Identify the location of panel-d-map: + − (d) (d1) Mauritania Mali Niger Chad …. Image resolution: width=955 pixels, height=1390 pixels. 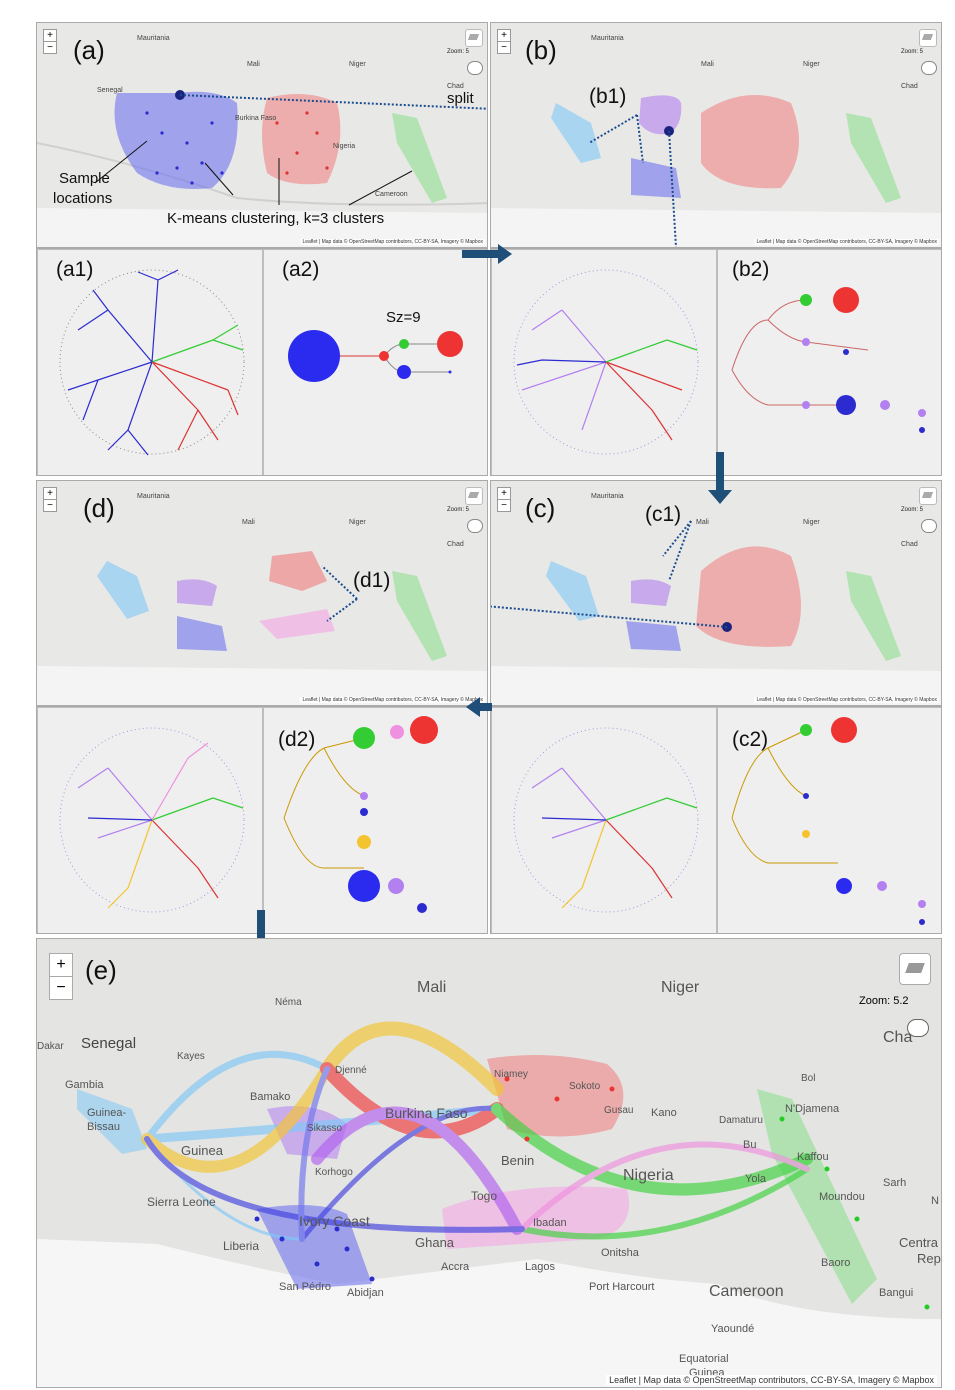
(262, 593).